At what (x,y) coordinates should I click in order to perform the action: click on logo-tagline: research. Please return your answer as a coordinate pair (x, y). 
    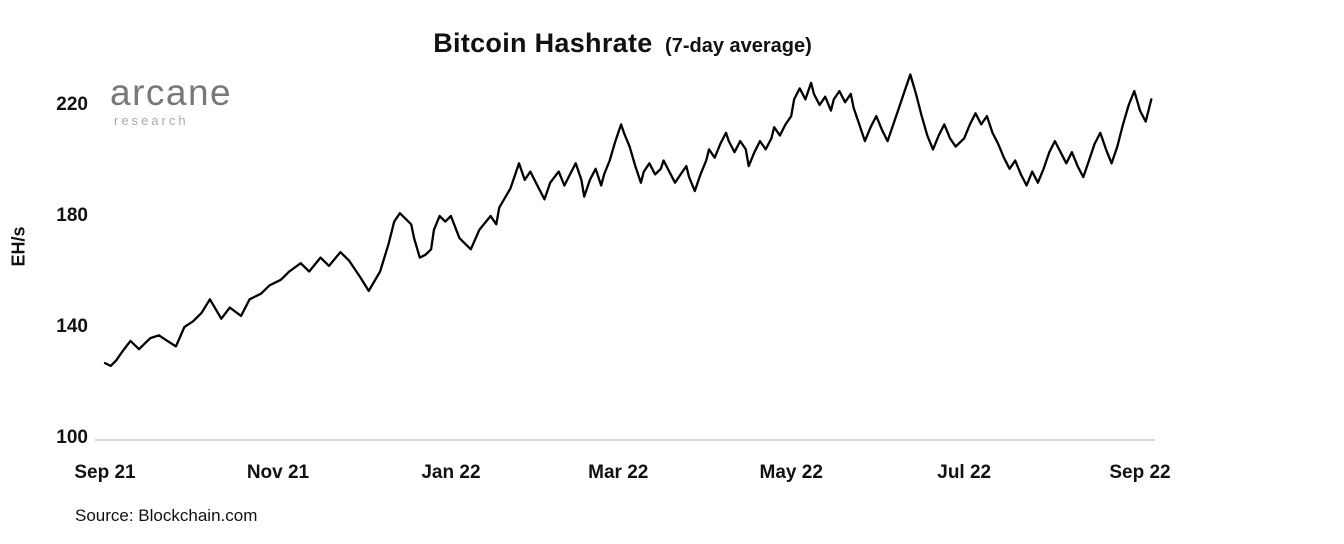
    Looking at the image, I should click on (151, 120).